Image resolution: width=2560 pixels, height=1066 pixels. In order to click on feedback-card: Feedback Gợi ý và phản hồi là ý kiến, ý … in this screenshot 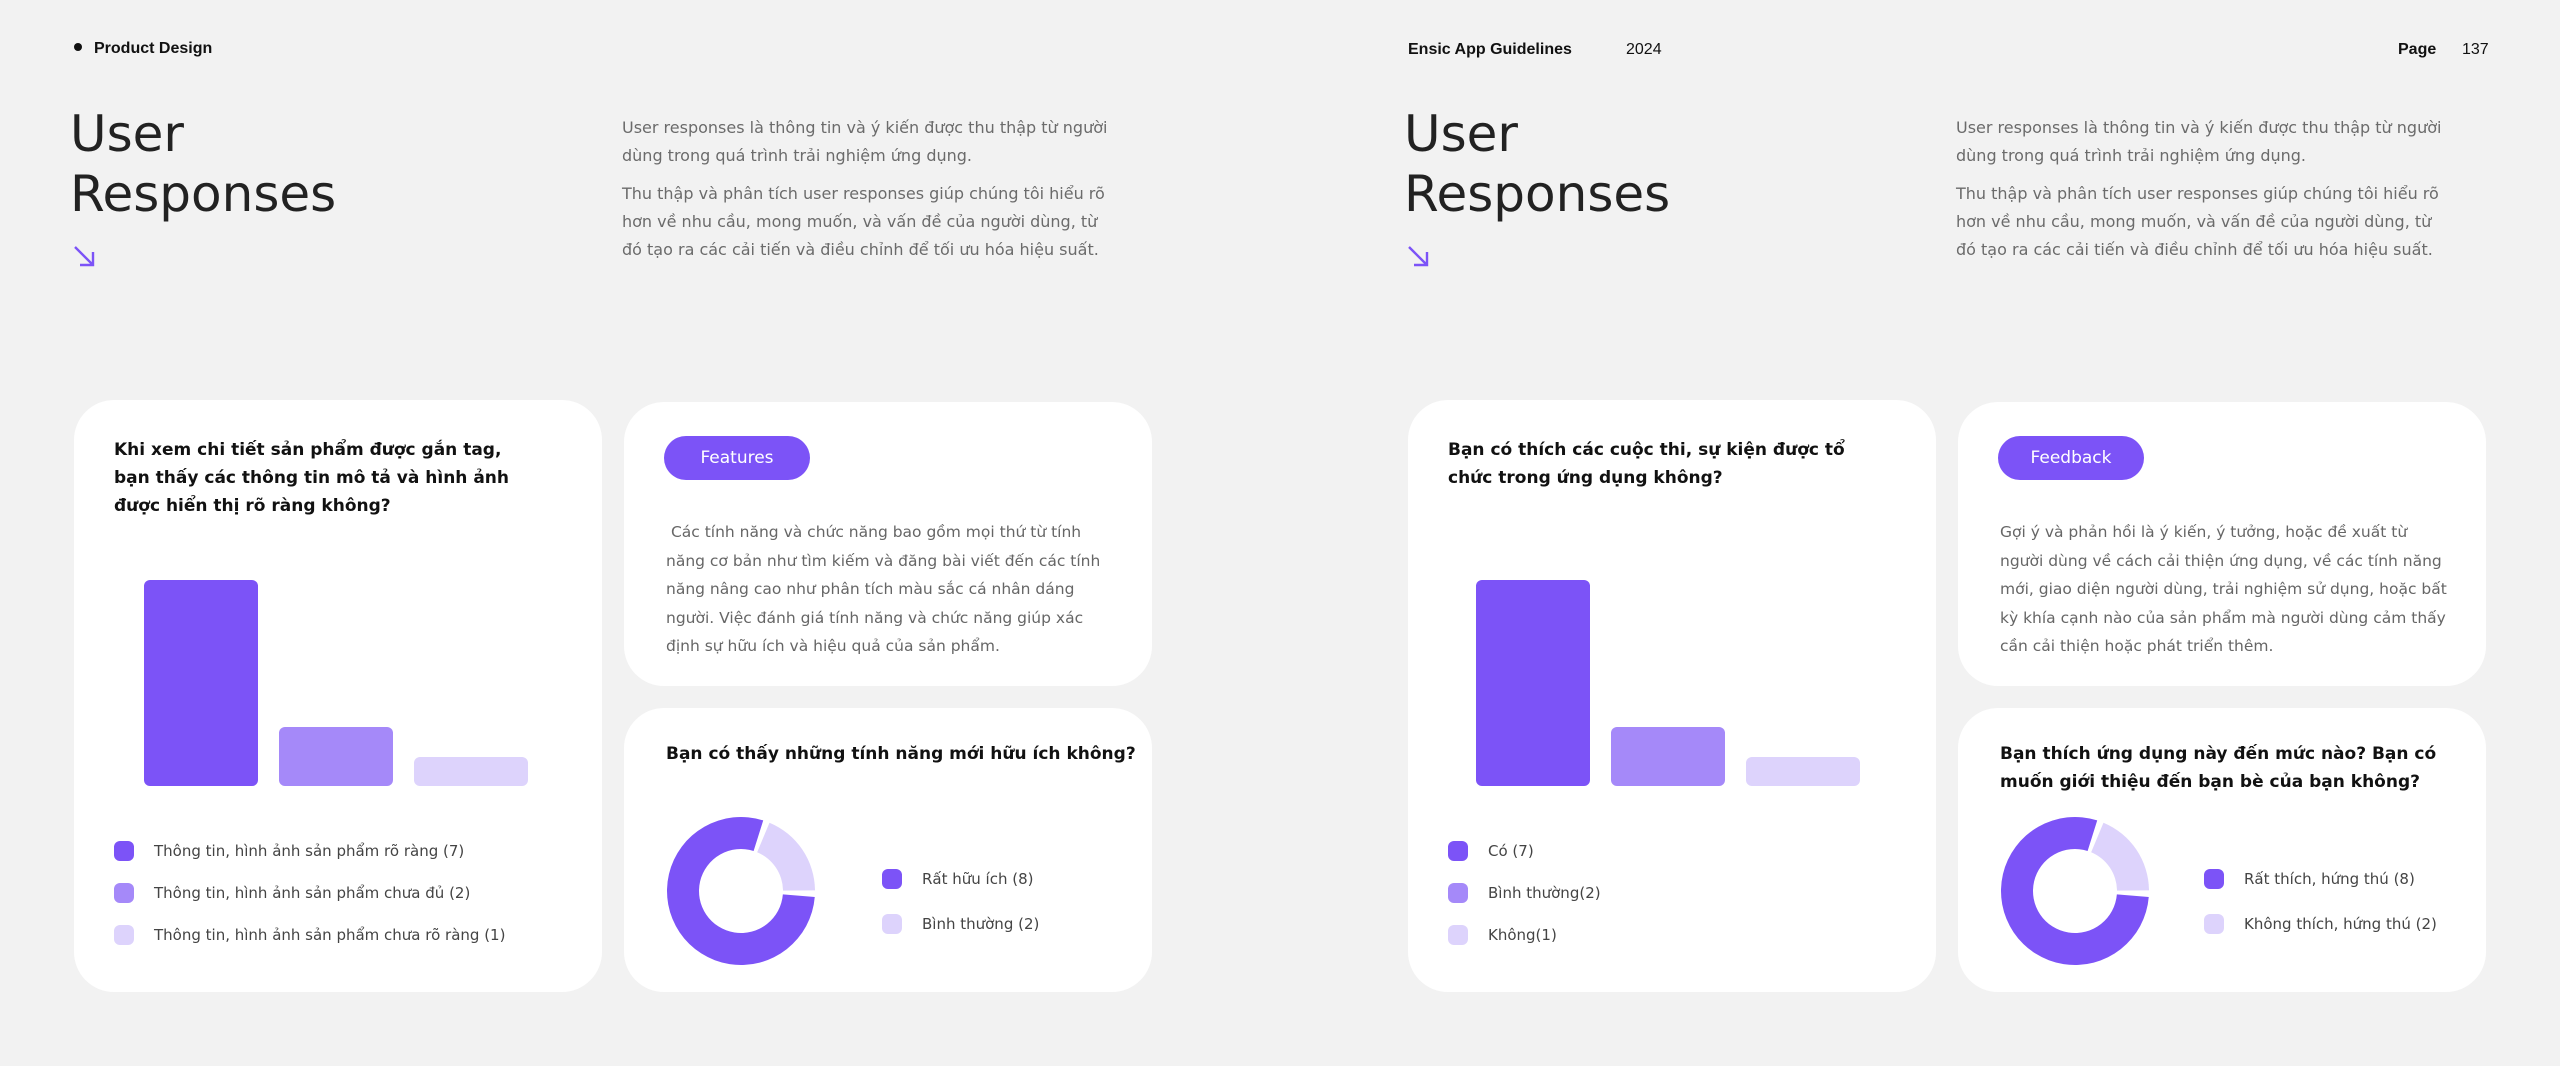, I will do `click(2222, 544)`.